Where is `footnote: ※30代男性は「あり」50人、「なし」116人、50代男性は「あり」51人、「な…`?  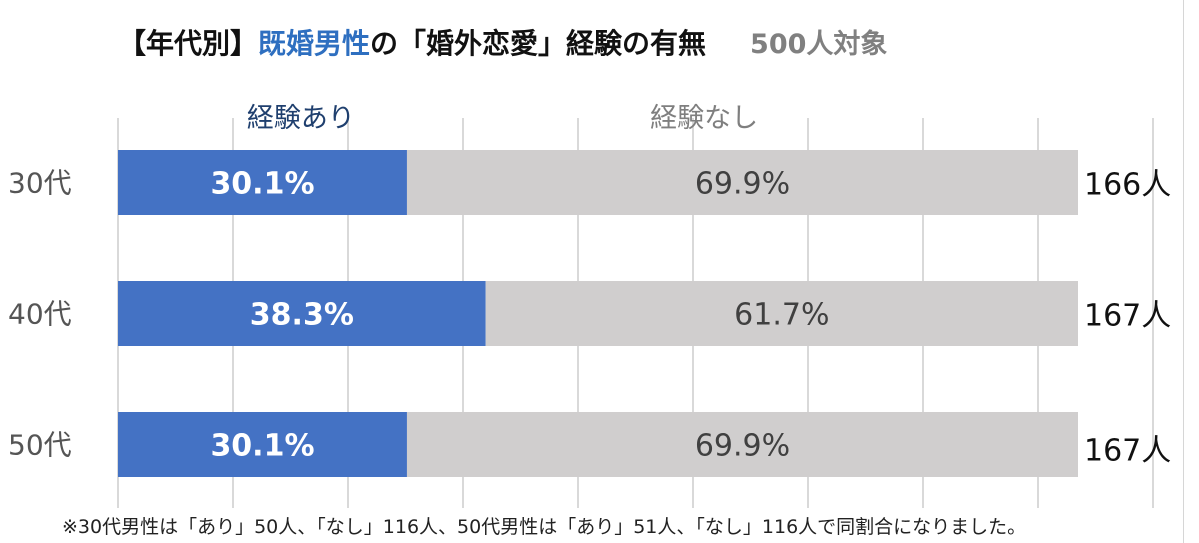
footnote: ※30代男性は「あり」50人、「なし」116人、50代男性は「あり」51人、「な… is located at coordinates (544, 527).